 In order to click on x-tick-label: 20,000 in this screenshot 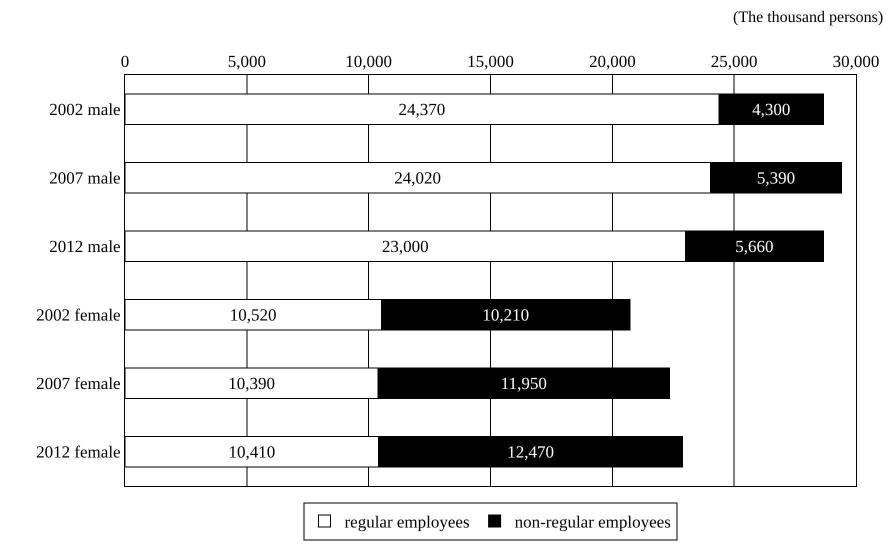, I will do `click(612, 62)`.